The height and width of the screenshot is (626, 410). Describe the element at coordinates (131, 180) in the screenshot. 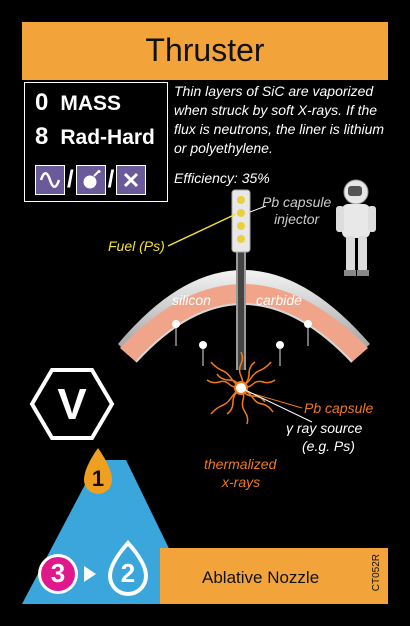

I see `x-icon` at that location.